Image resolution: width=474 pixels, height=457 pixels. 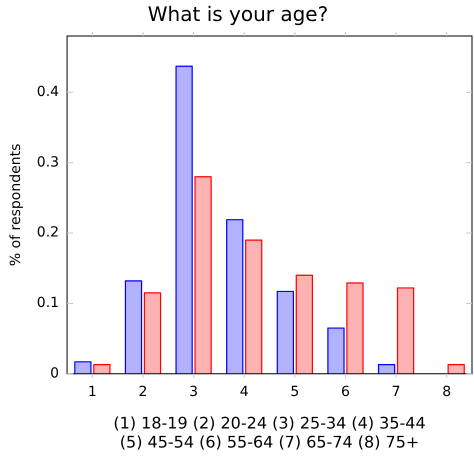 I want to click on x-axis-title: (1) 18-19 (2) 20-24 (3) 25-34 (4) 35-44 (5) 45-54 (6) 55-64 (7) 65-74 (8) 75+, so click(x=269, y=432).